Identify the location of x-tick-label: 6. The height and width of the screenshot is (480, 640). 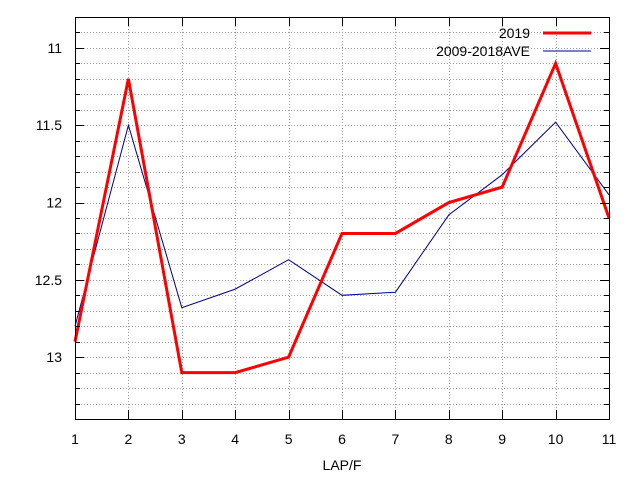
(342, 439).